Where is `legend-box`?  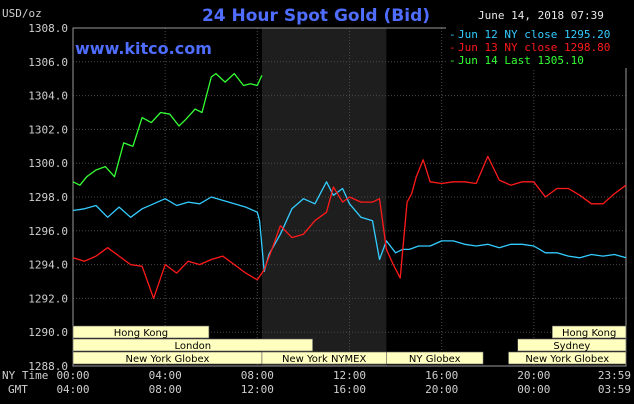 legend-box is located at coordinates (537, 47).